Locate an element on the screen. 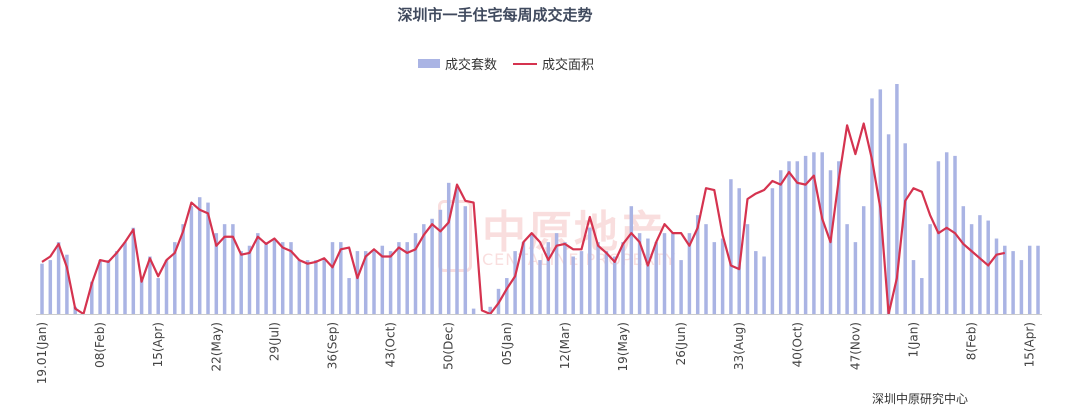 The image size is (1080, 419). x-tick-label: 50(Dec) is located at coordinates (449, 346).